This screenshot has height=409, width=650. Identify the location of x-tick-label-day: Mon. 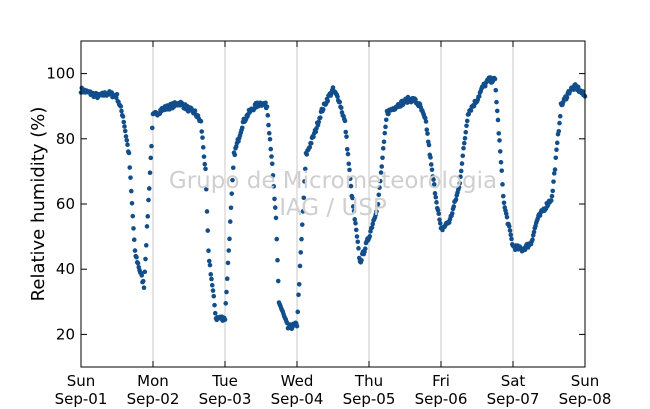
(153, 381).